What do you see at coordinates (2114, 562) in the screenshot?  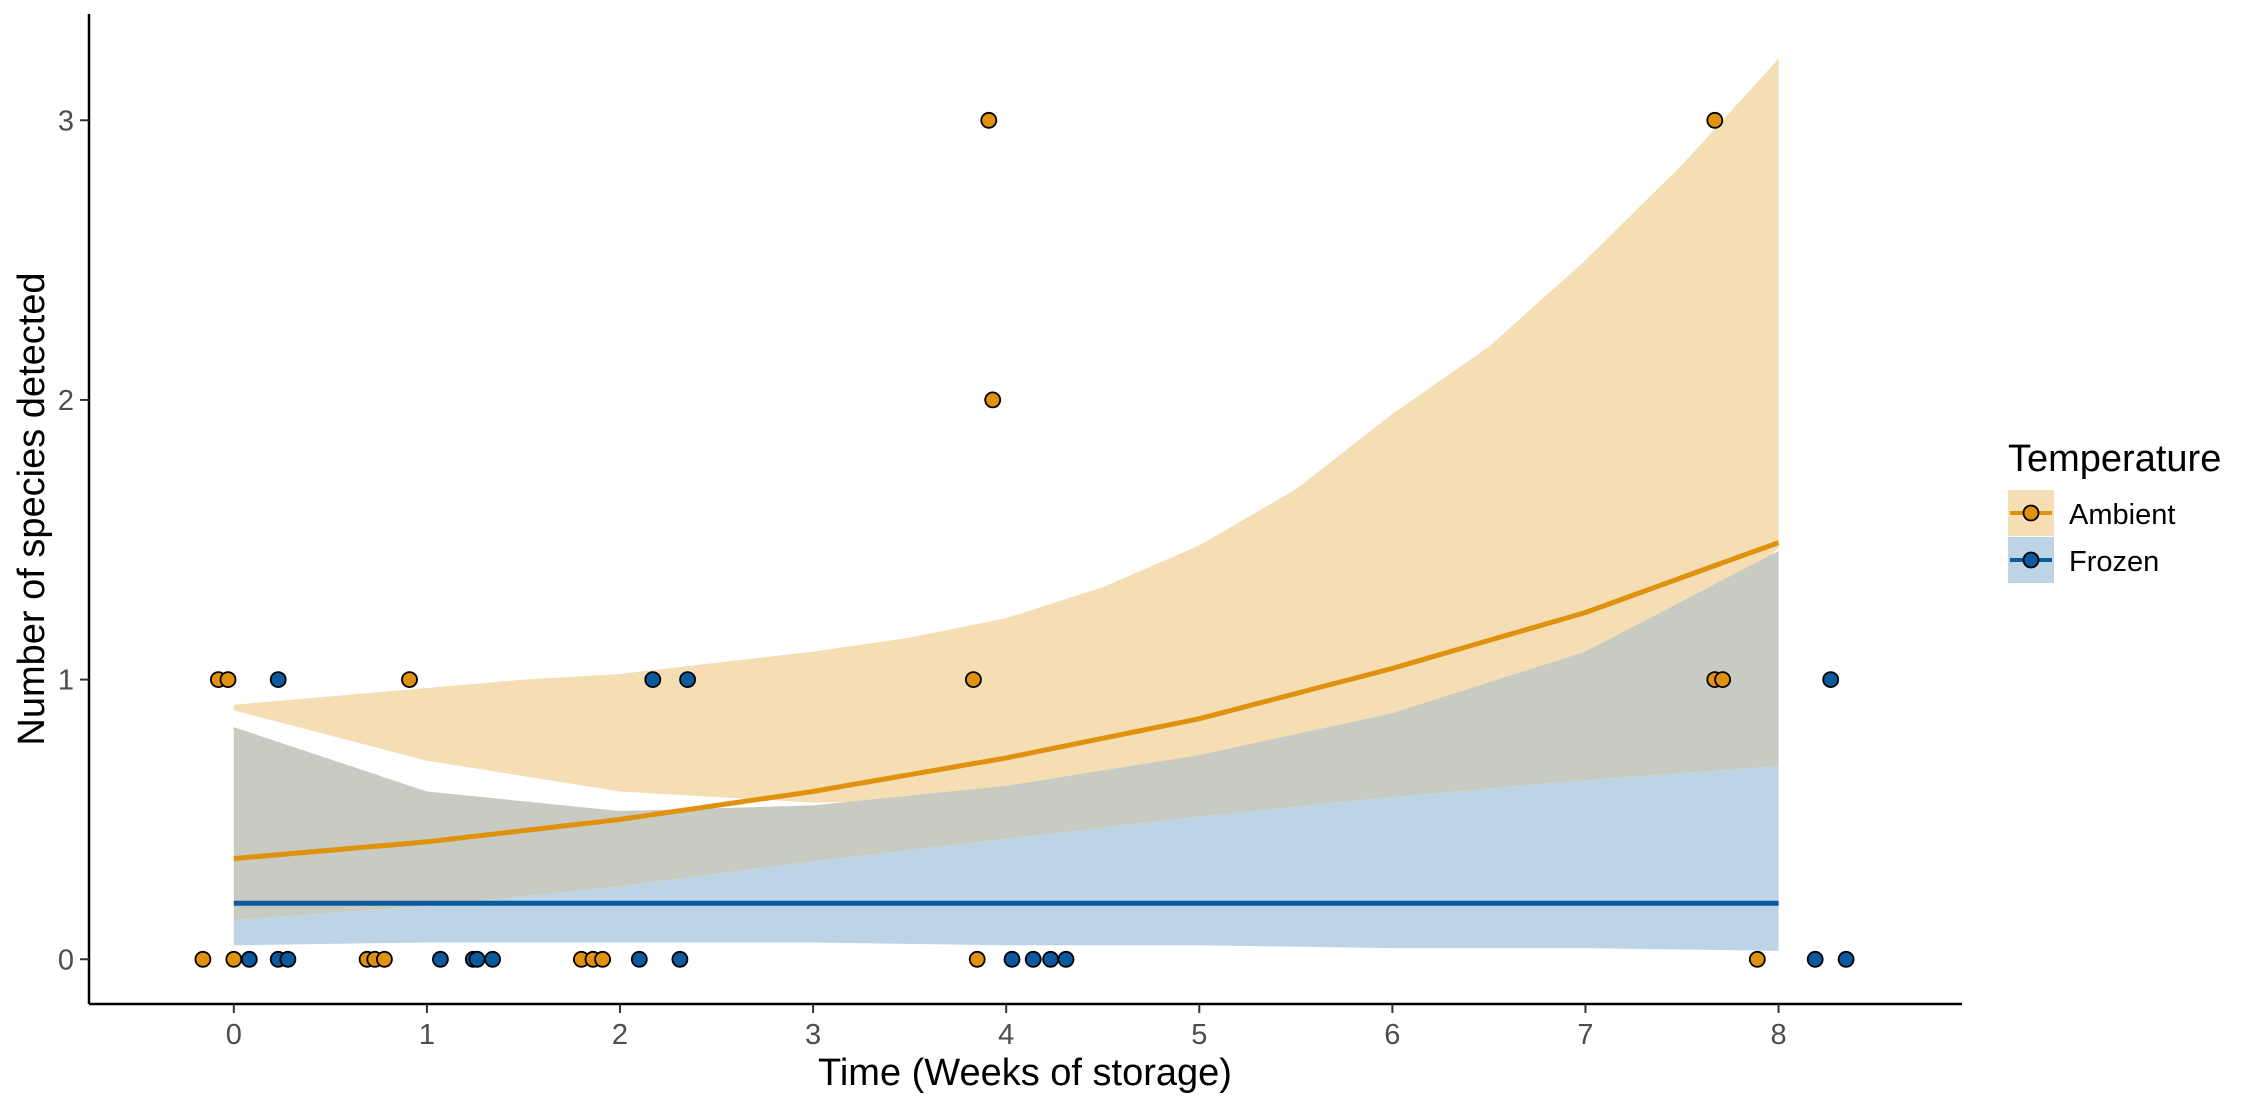 I see `legend-label-frozen: Frozen` at bounding box center [2114, 562].